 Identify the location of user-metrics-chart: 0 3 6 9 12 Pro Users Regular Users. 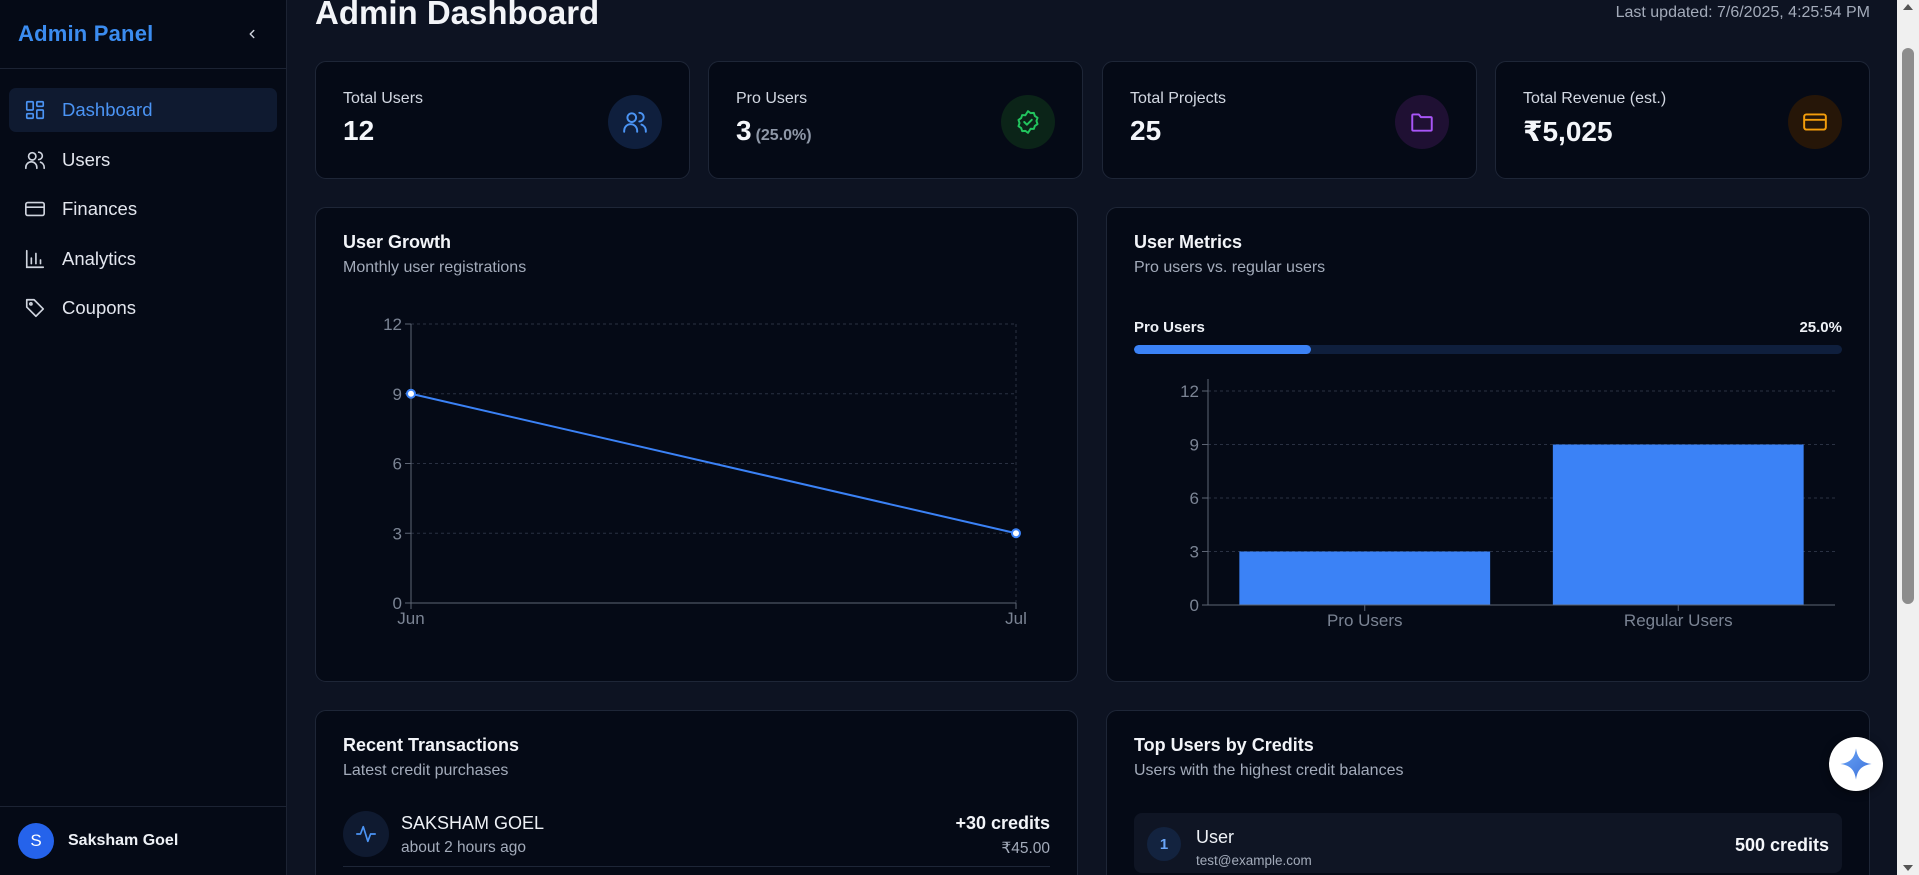
(1507, 504).